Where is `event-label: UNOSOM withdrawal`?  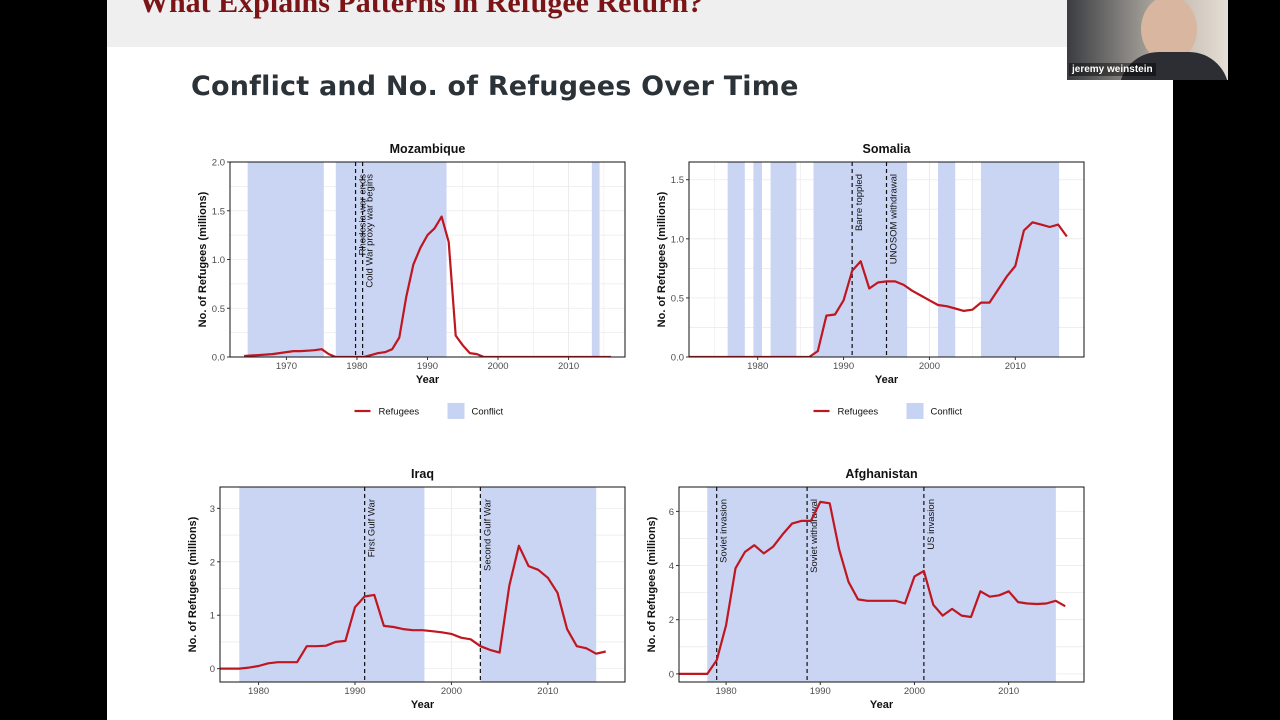
event-label: UNOSOM withdrawal is located at coordinates (894, 219).